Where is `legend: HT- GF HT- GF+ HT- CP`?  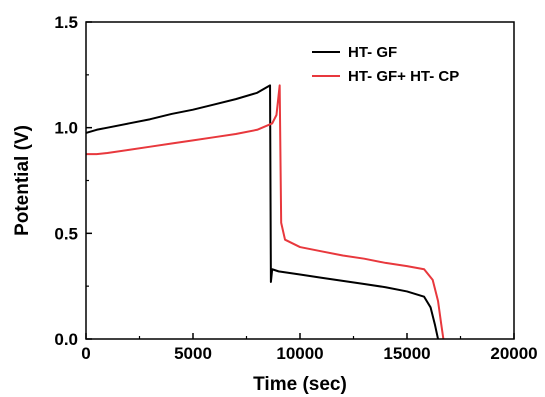 legend: HT- GF HT- GF+ HT- CP is located at coordinates (385, 64).